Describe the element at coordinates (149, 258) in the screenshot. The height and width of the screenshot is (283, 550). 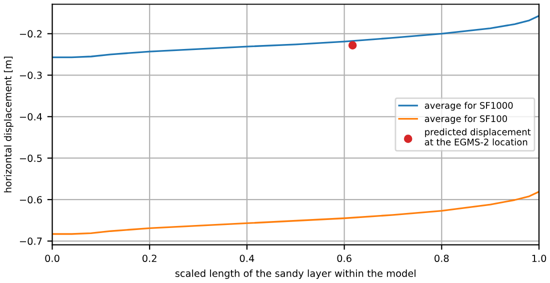
I see `x-tick-label: 0.2` at that location.